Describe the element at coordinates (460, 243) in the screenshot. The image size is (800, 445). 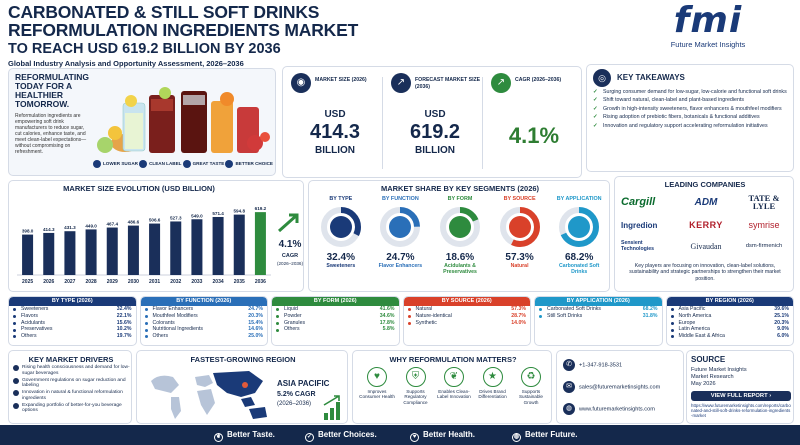
I see `segment-by-form: BY FORM 18.6% Acidulants & Preservatives` at that location.